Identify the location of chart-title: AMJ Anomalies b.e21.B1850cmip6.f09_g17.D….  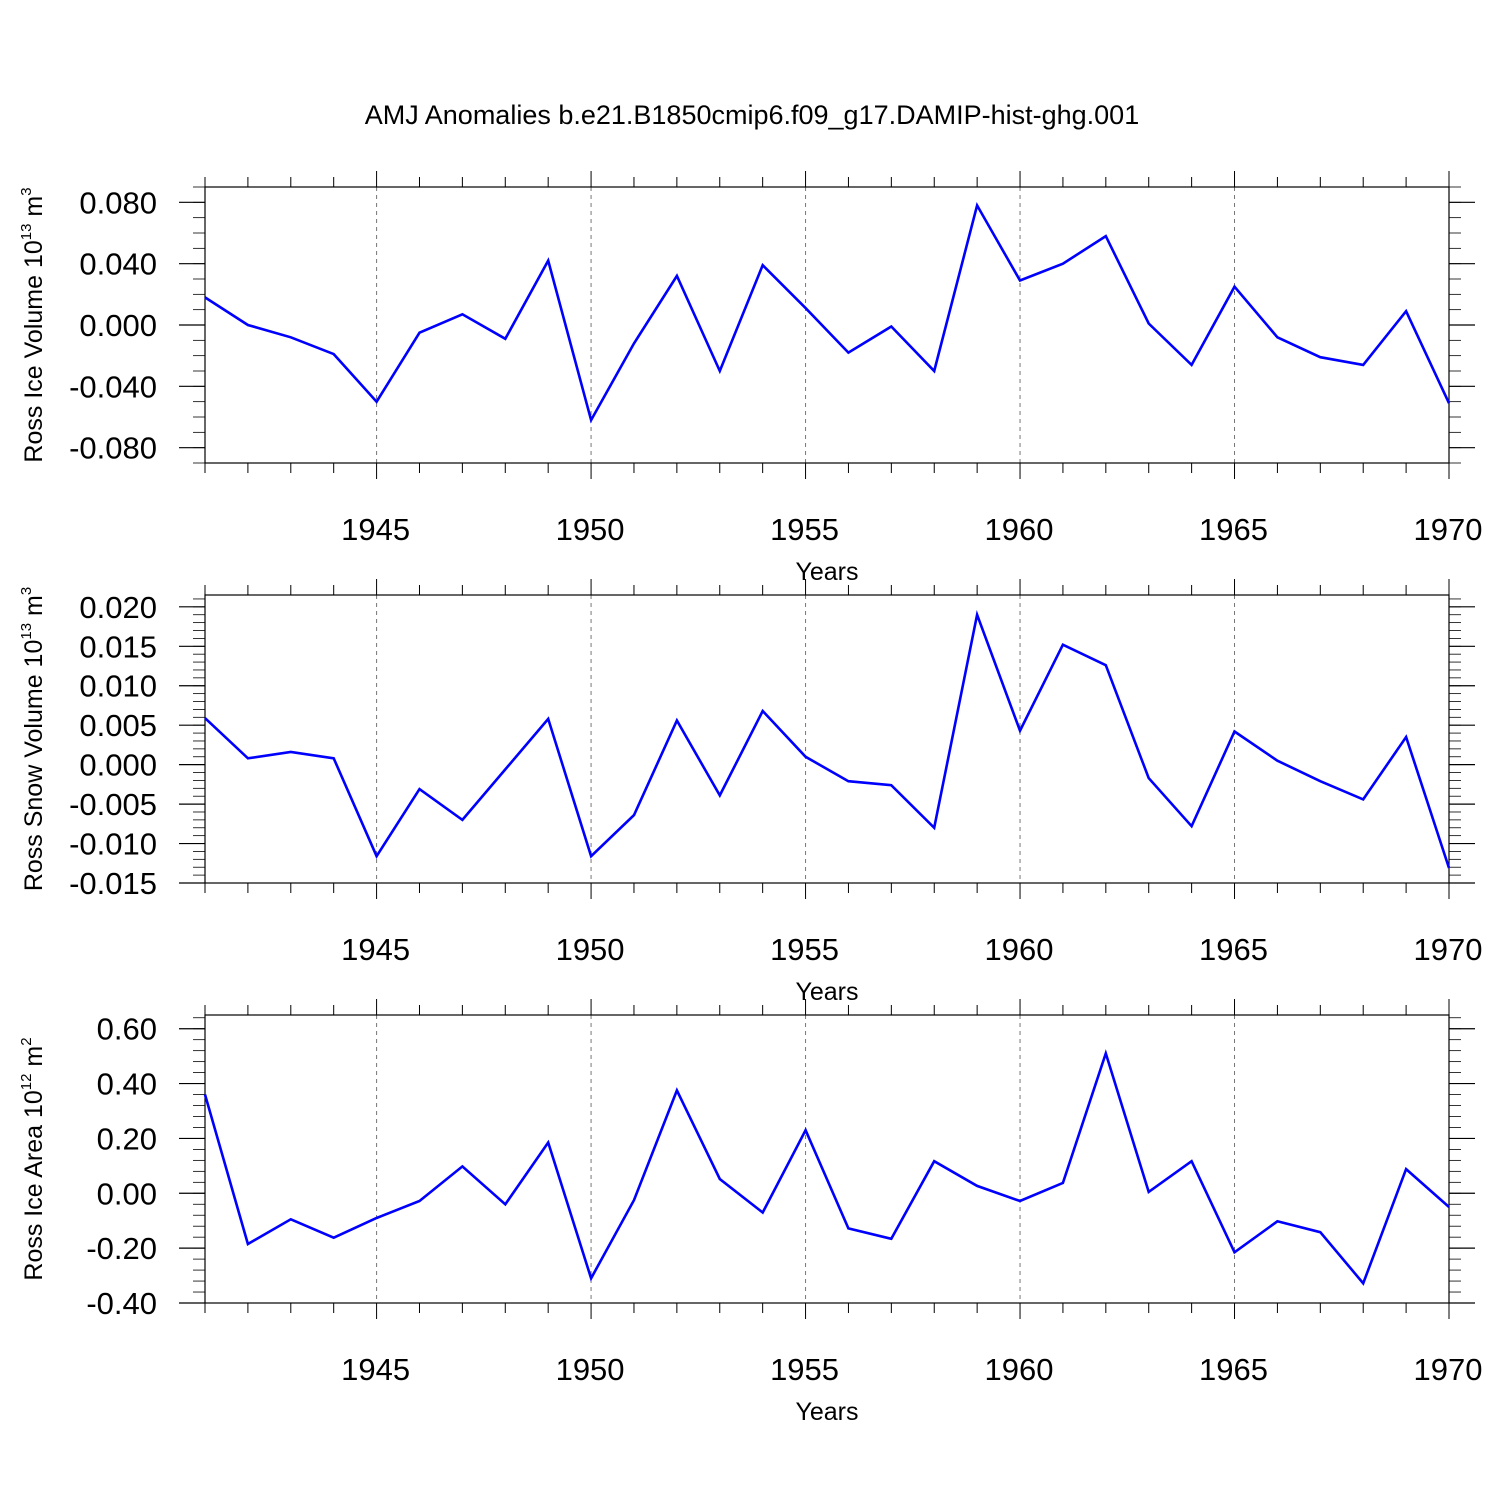
(752, 115).